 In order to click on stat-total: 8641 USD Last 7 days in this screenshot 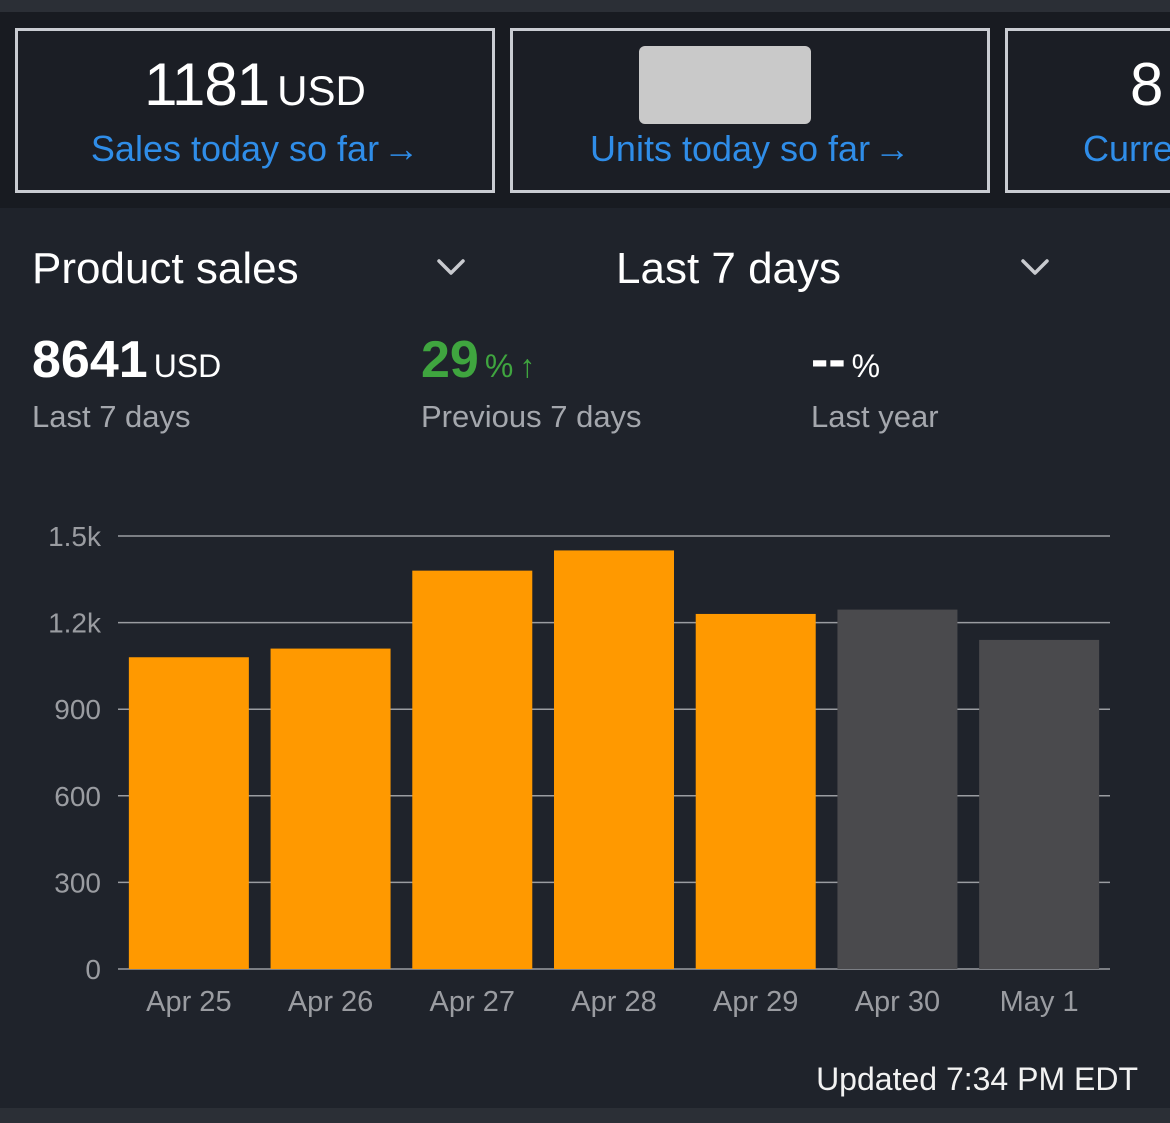, I will do `click(126, 383)`.